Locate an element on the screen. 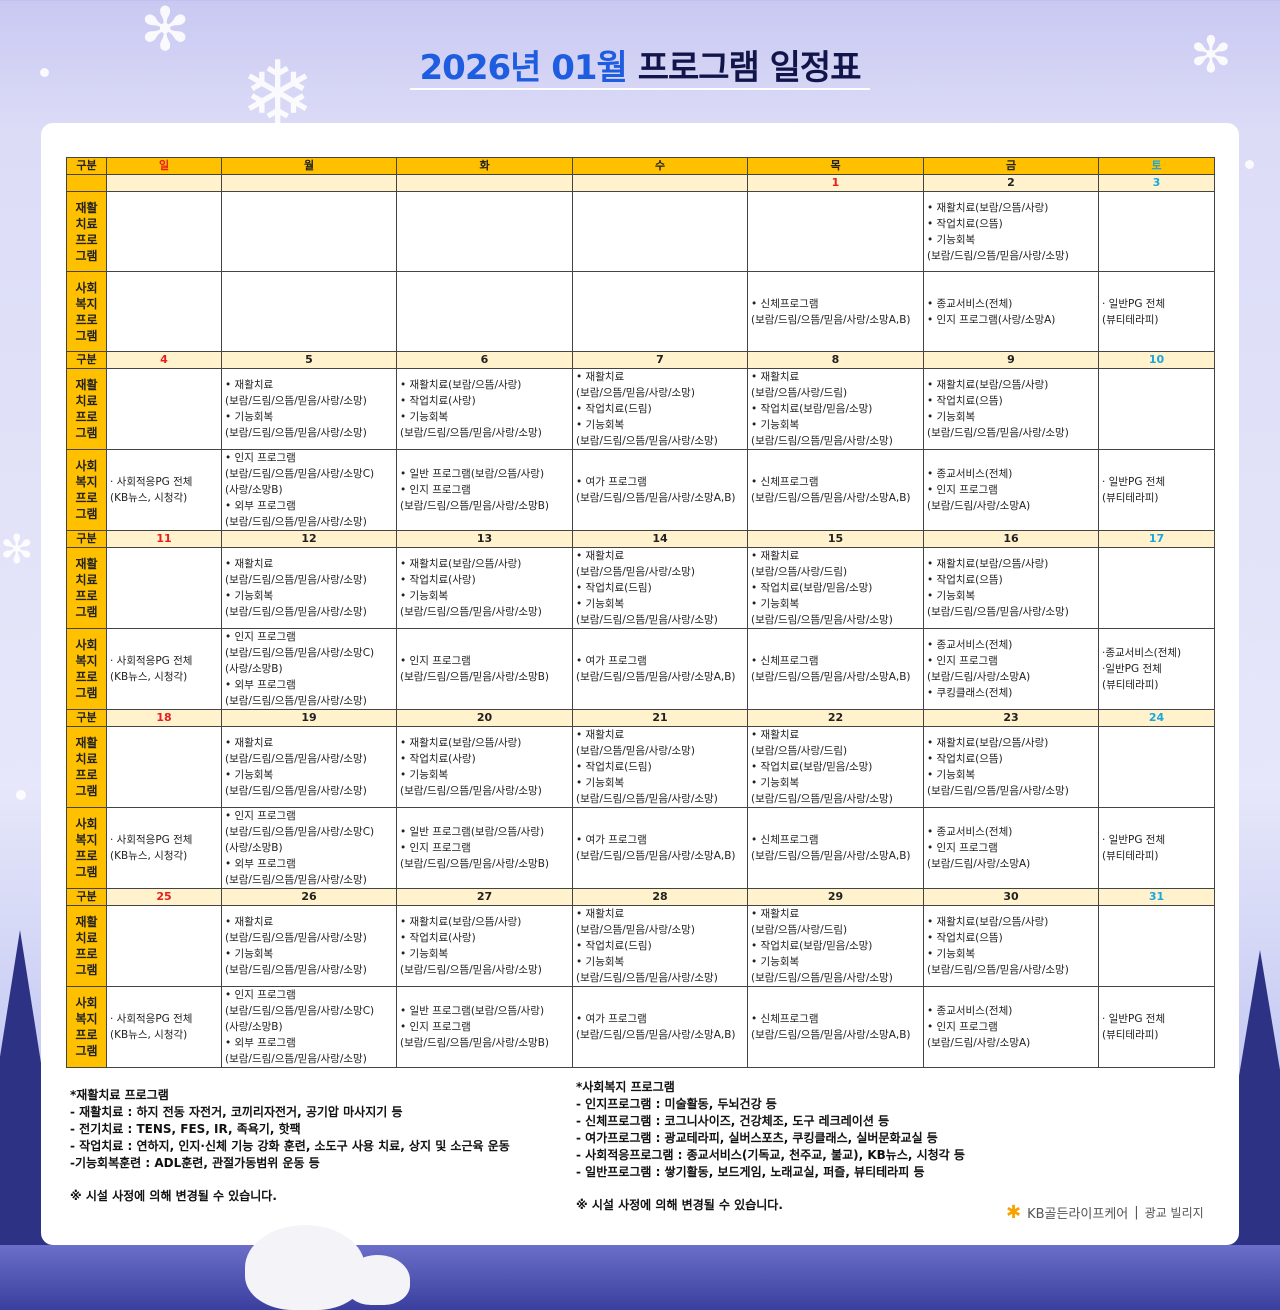  date-cell: 27 is located at coordinates (484, 897).